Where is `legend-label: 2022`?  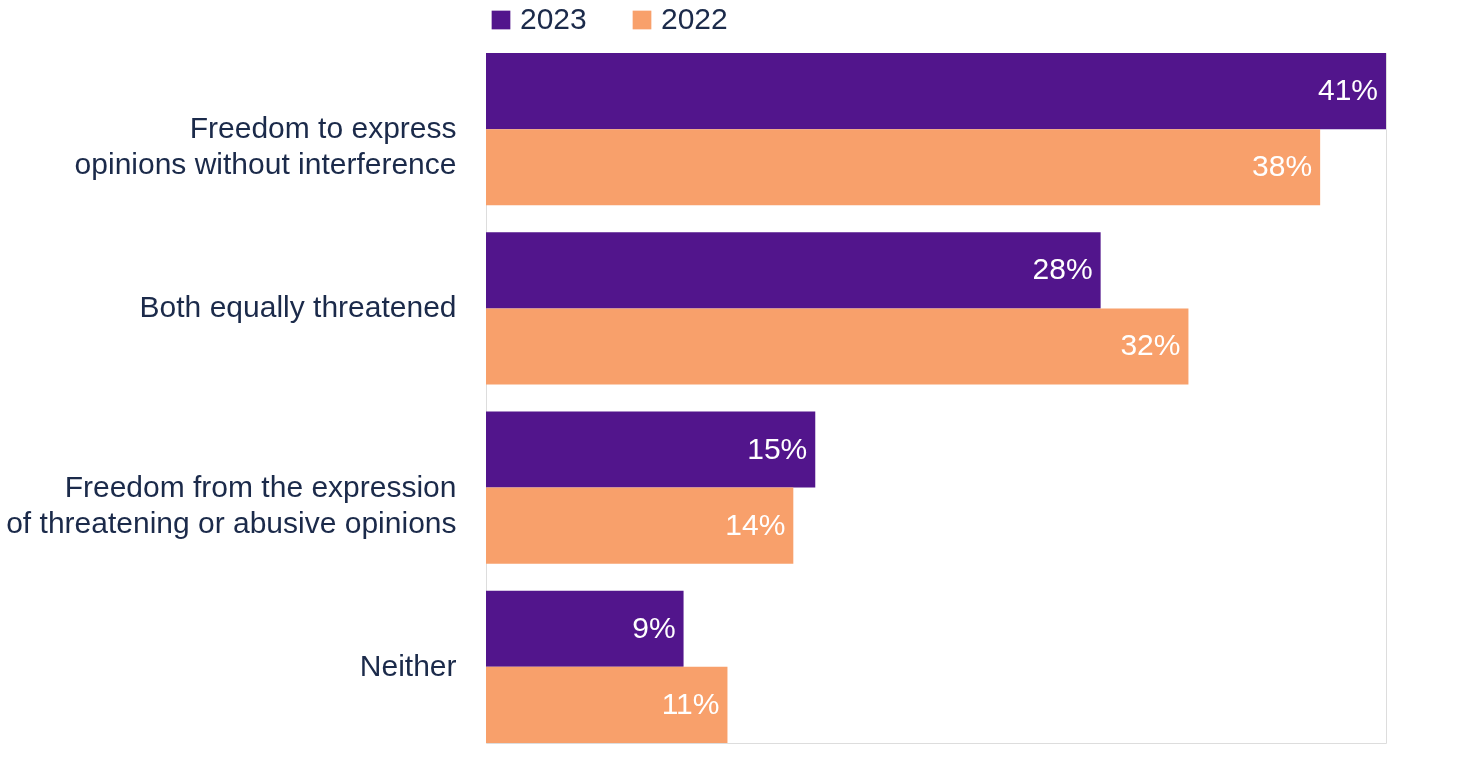 legend-label: 2022 is located at coordinates (694, 18).